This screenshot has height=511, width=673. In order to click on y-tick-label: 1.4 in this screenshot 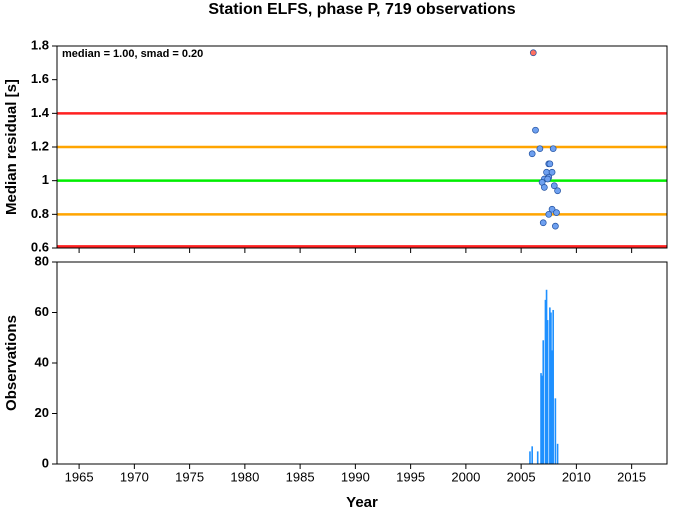, I will do `click(40, 112)`.